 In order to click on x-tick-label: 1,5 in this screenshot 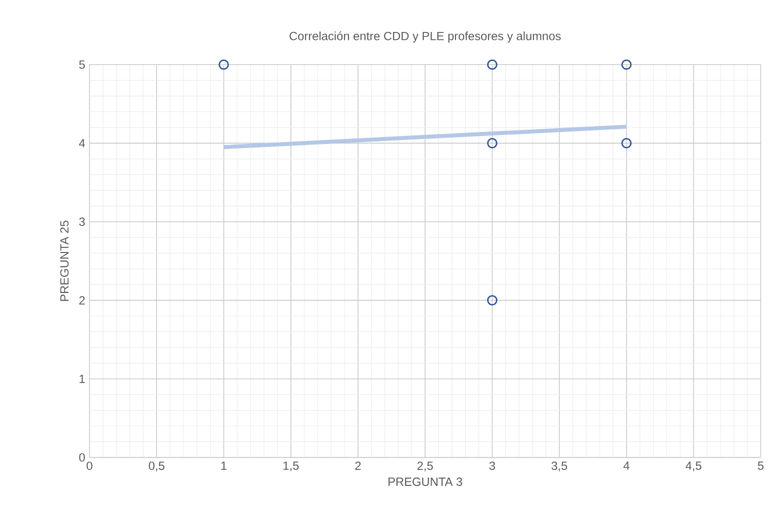, I will do `click(291, 467)`.